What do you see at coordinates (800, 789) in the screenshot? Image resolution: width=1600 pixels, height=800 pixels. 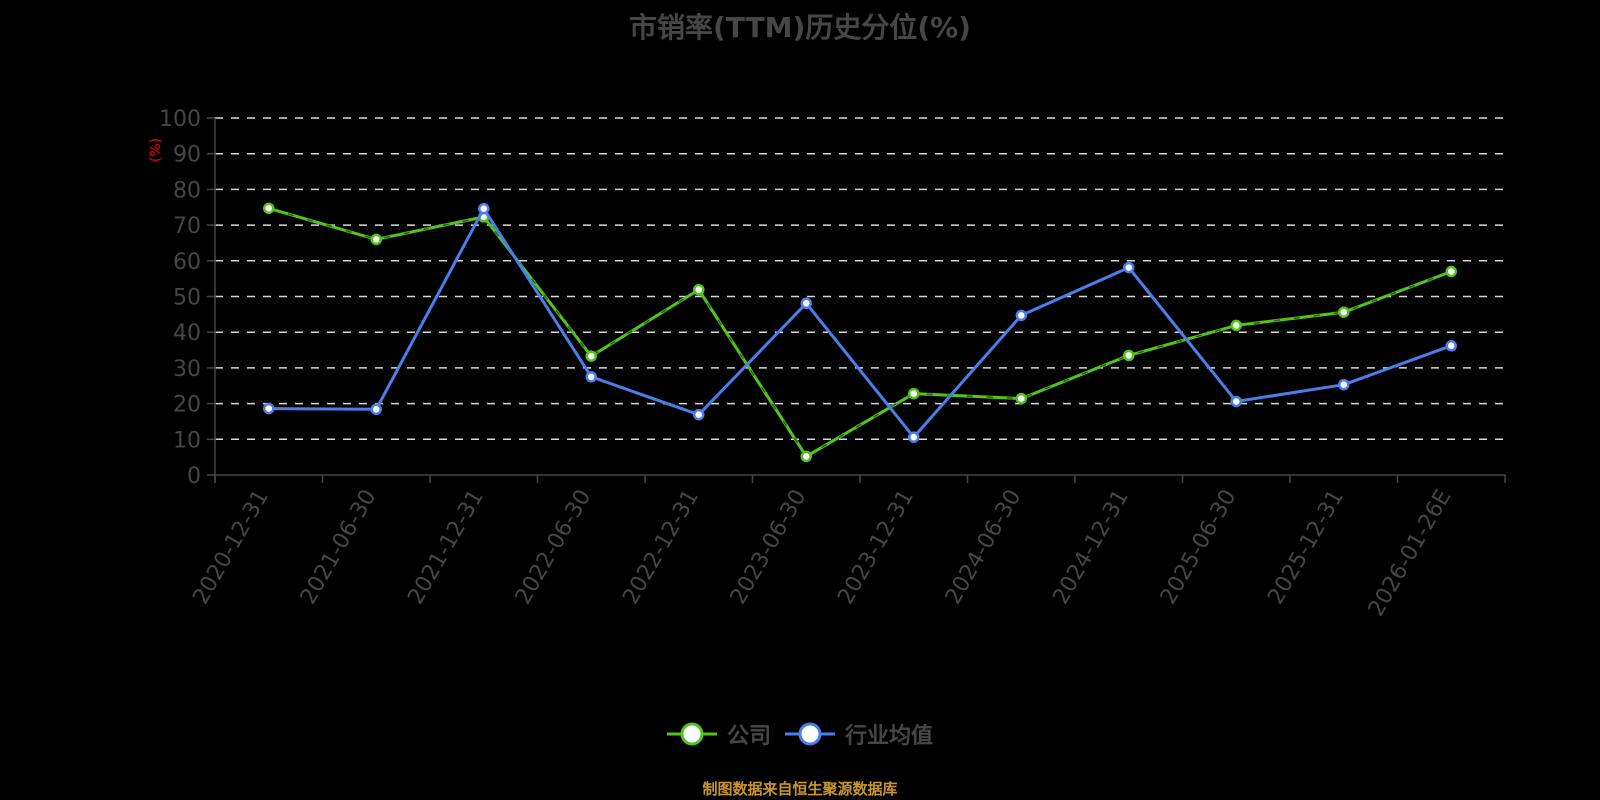 I see `data-source-footer: 制图数据来自恒生聚源数据库` at bounding box center [800, 789].